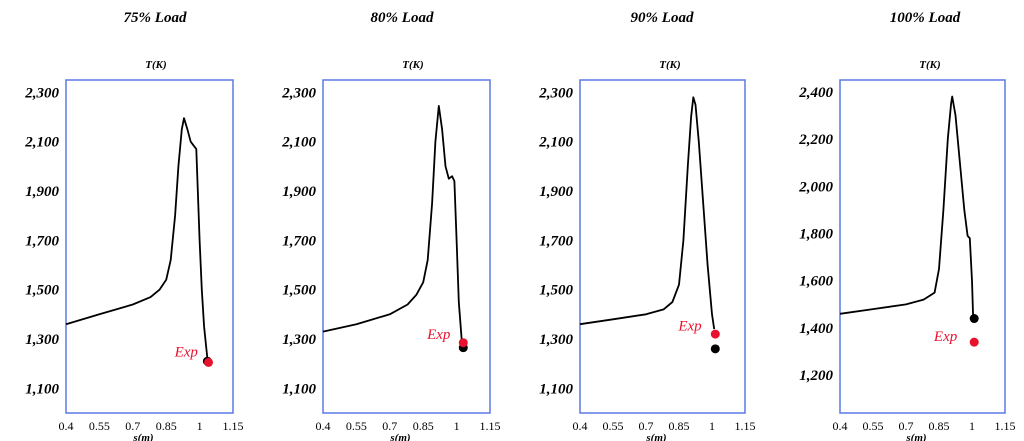 This screenshot has height=441, width=1024. Describe the element at coordinates (815, 187) in the screenshot. I see `chart-4-y-tick-label: 2,000` at that location.